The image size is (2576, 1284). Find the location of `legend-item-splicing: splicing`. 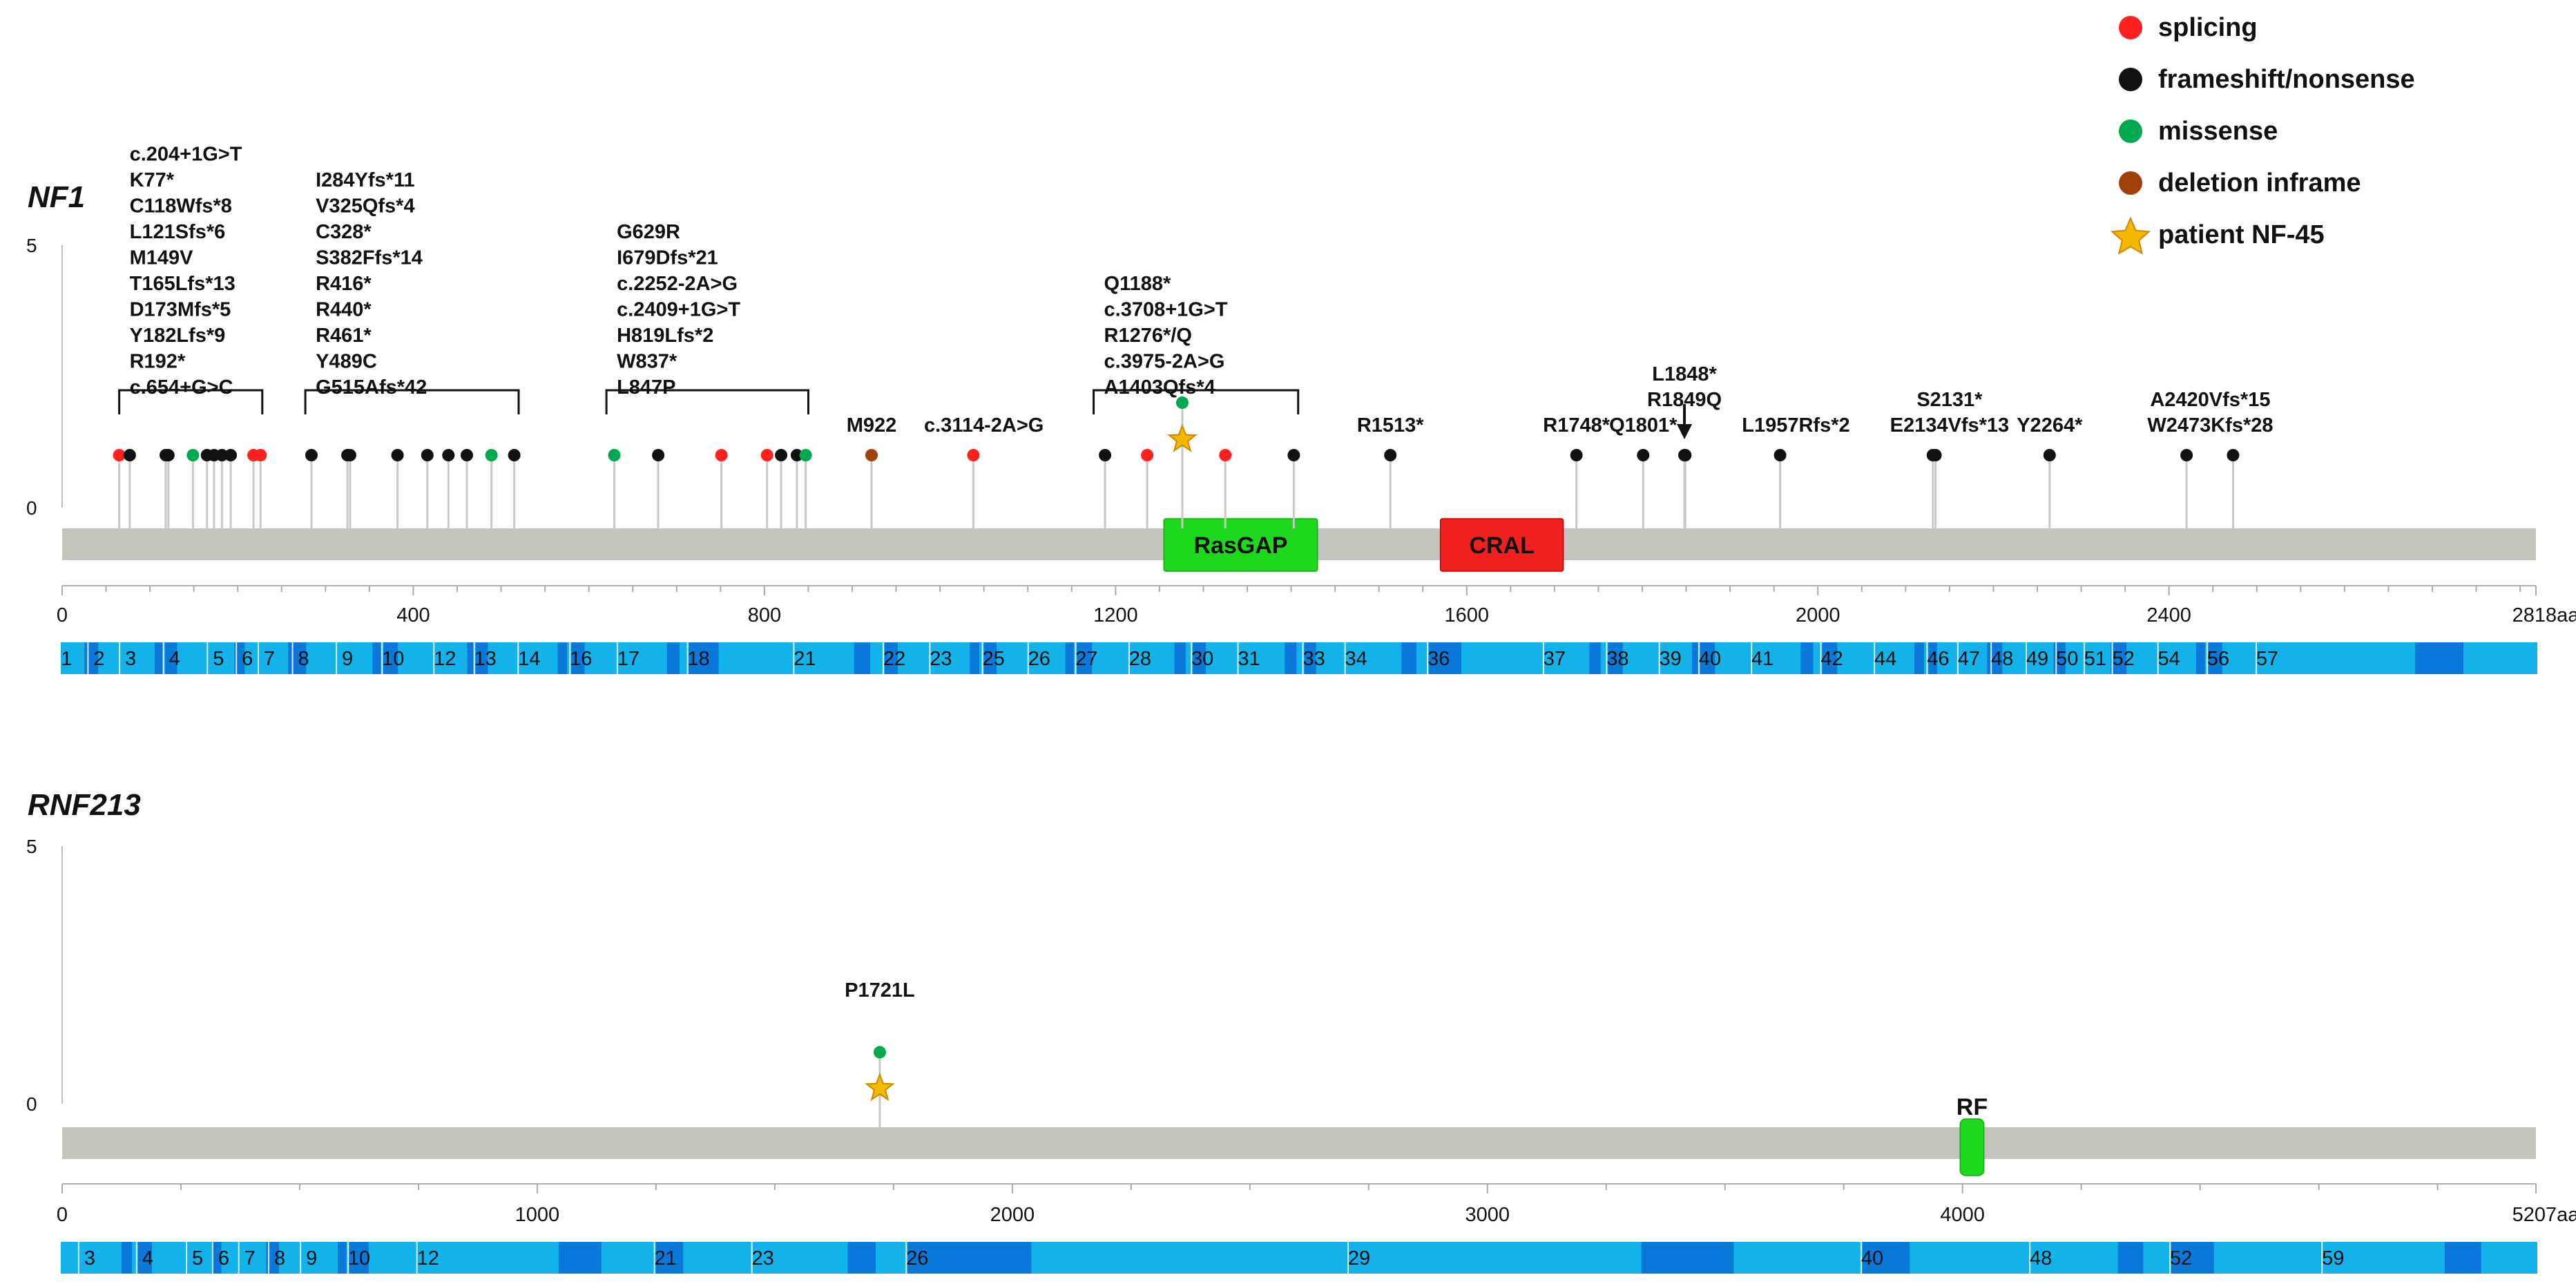

legend-item-splicing: splicing is located at coordinates (2188, 27).